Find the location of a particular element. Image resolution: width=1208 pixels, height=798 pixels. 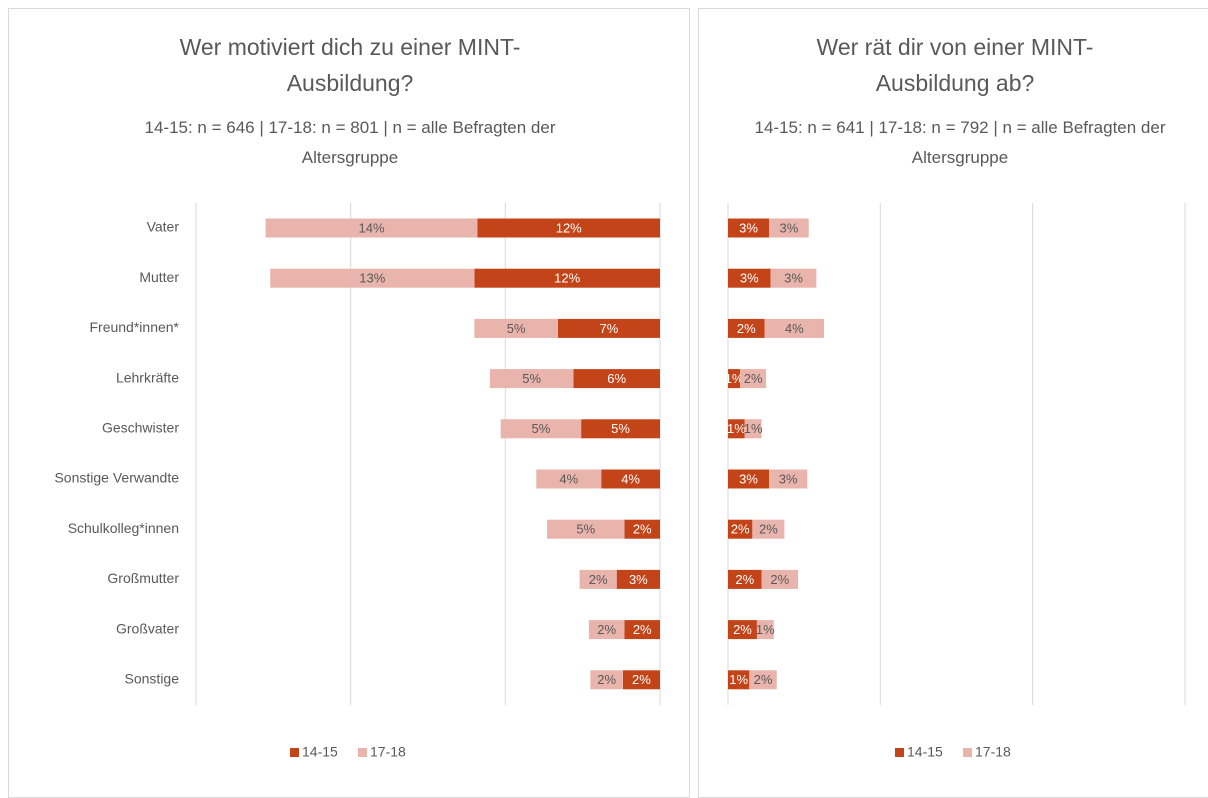

value-label: 6% is located at coordinates (616, 378).